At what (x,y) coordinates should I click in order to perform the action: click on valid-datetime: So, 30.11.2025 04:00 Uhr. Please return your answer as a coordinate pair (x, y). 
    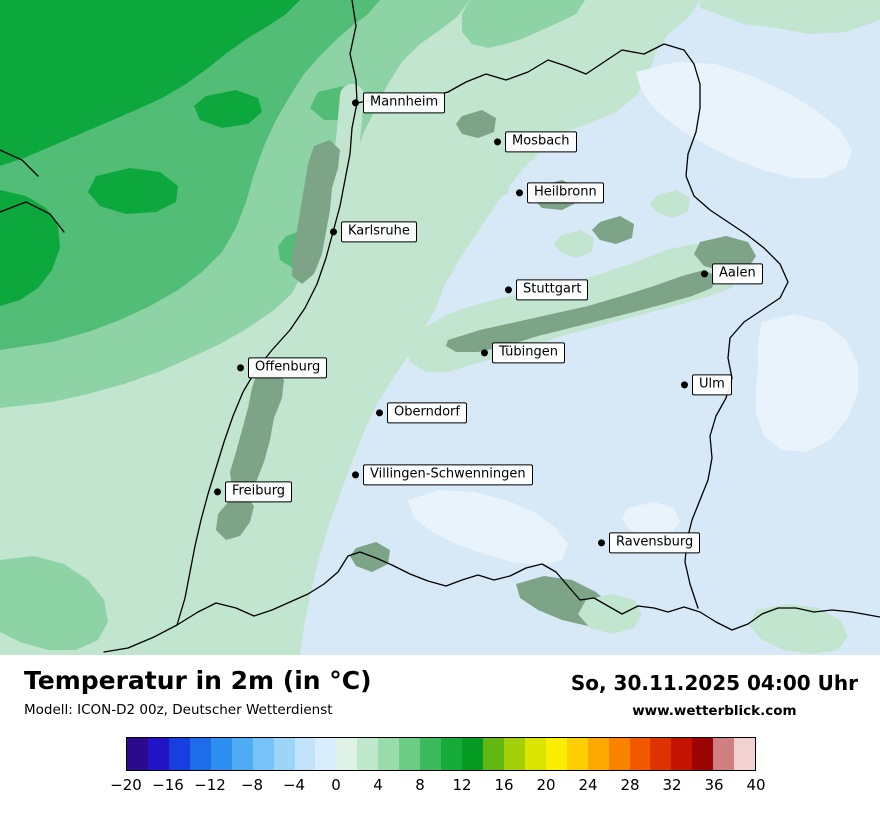
    Looking at the image, I should click on (714, 683).